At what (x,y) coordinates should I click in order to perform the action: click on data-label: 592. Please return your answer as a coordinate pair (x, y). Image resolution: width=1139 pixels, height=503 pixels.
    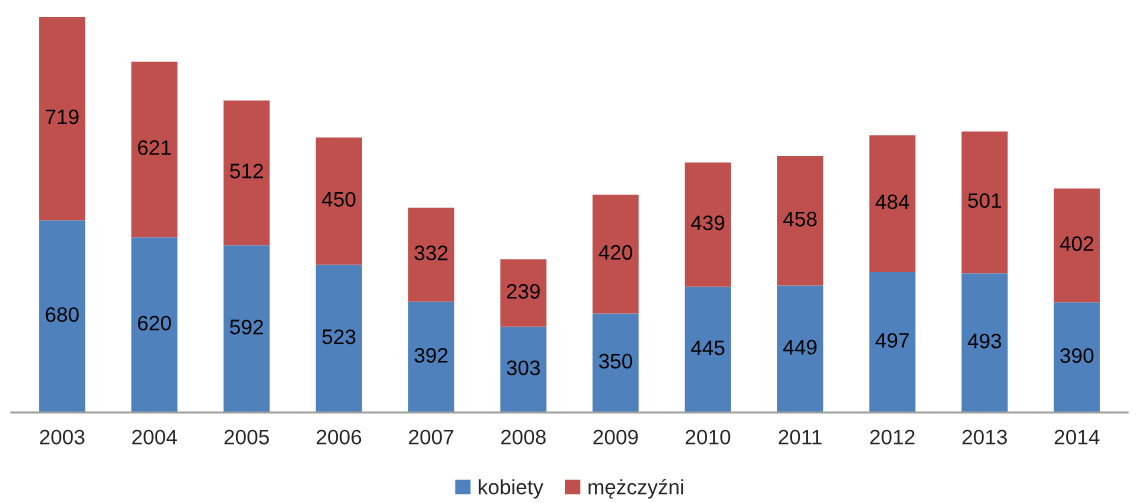
    Looking at the image, I should click on (246, 327).